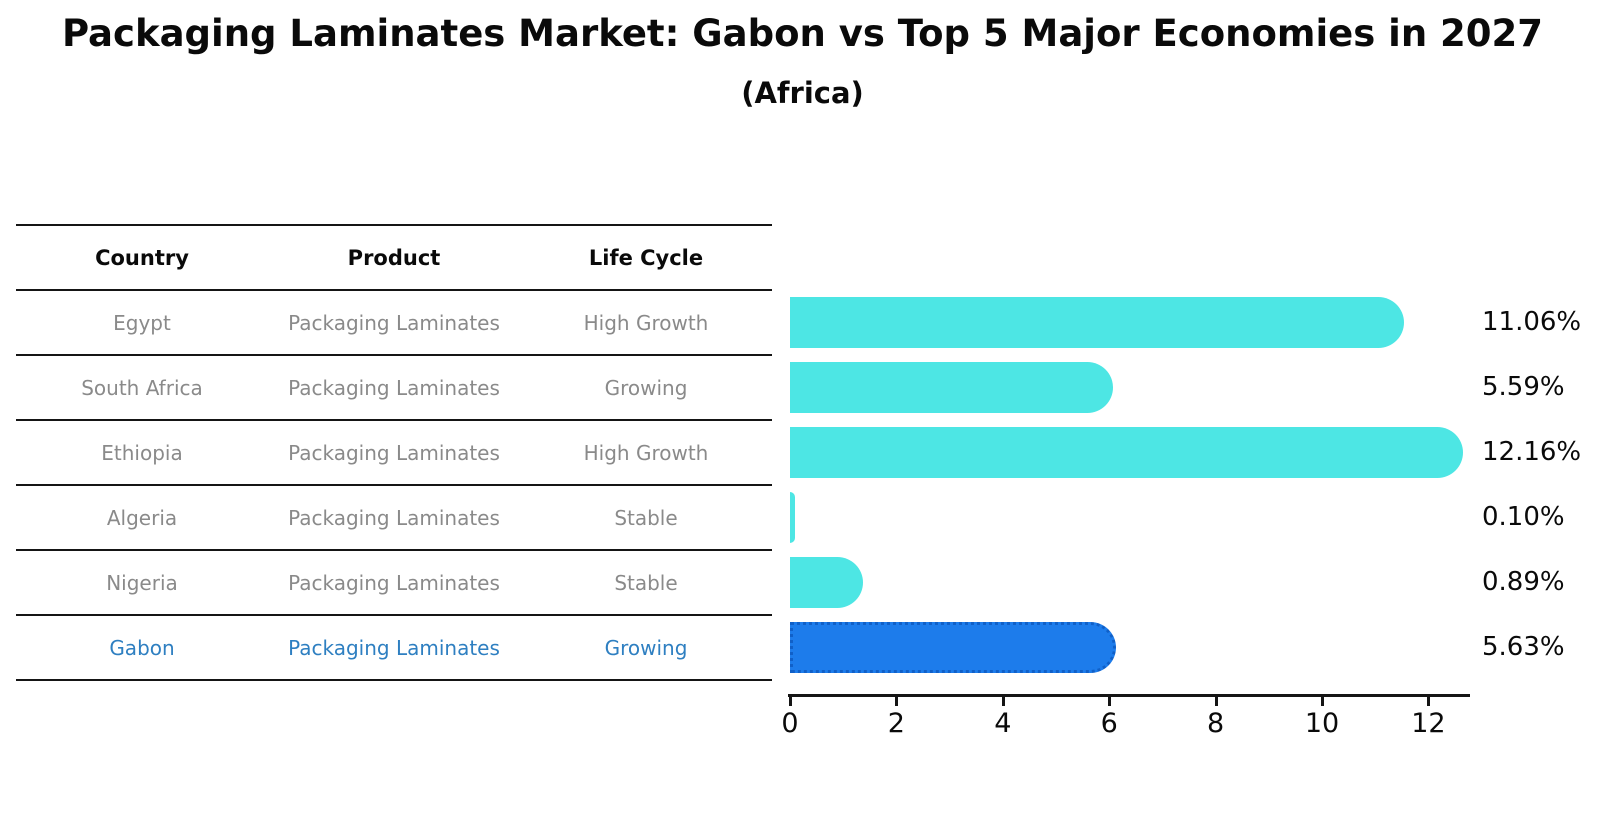  Describe the element at coordinates (826, 582) in the screenshot. I see `bar-nigeria` at that location.